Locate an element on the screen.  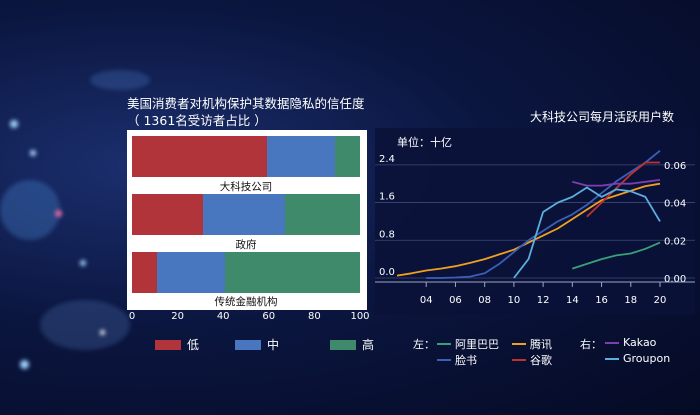
x-tick-label: 80 is located at coordinates (314, 316).